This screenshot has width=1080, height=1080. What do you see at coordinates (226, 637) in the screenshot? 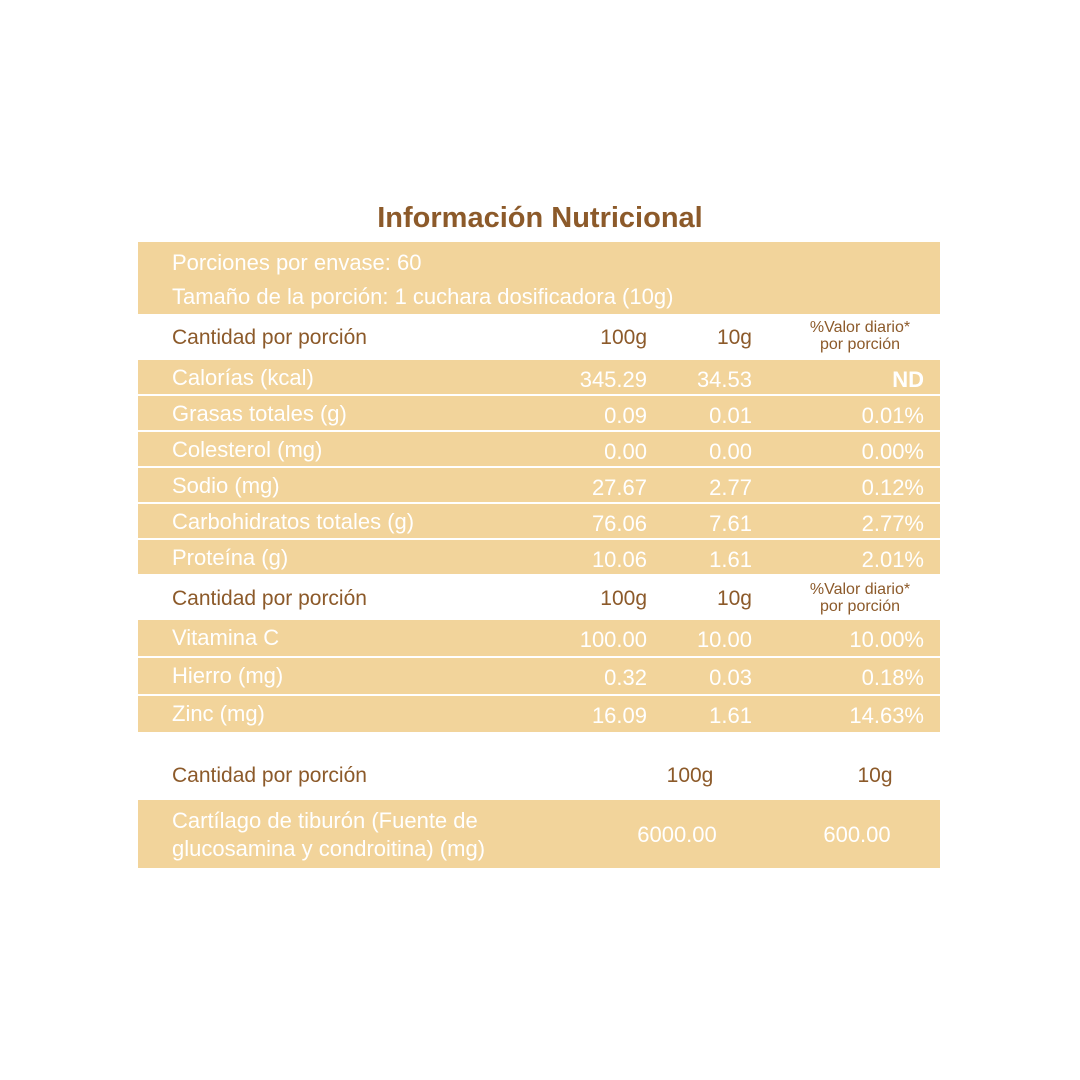
I see `row-label: Vitamina C` at bounding box center [226, 637].